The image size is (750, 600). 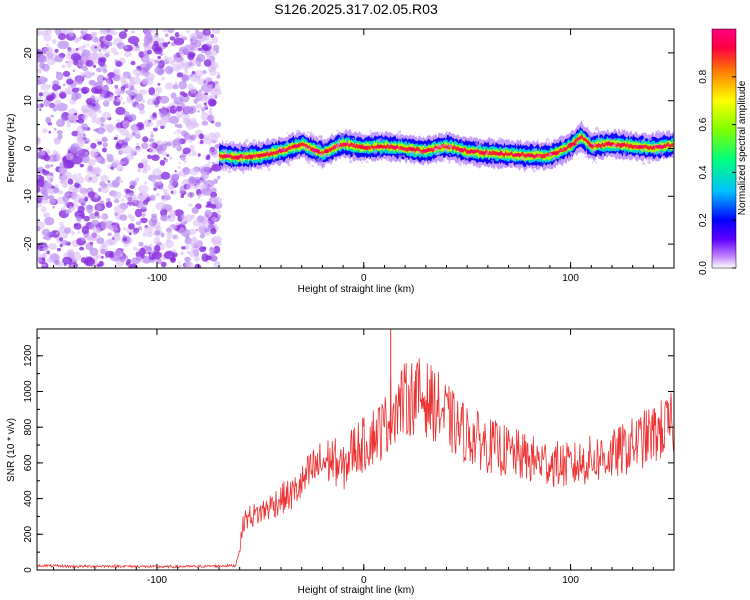 I want to click on ridge-band, so click(x=446, y=147).